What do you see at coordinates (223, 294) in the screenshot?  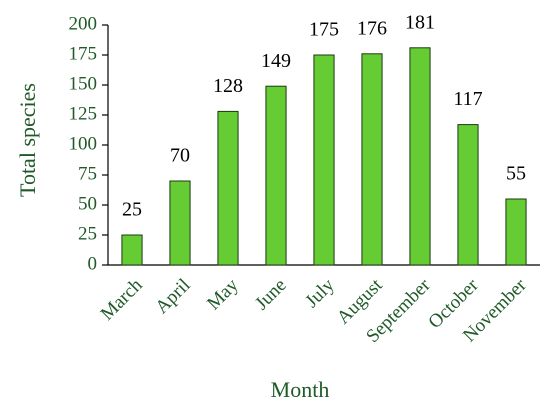 I see `x-tick-label: May` at bounding box center [223, 294].